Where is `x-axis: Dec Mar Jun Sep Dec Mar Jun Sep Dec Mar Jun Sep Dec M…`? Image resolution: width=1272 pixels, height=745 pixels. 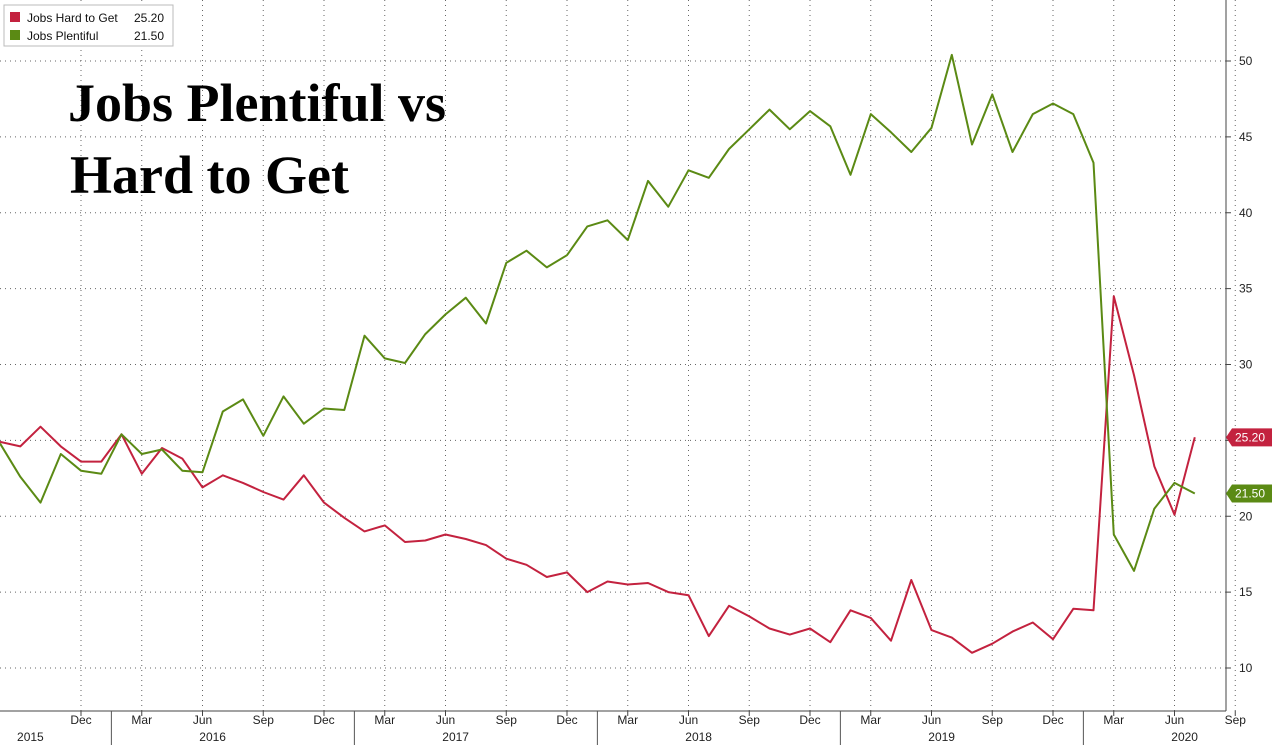
x-axis: Dec Mar Jun Sep Dec Mar Jun Sep Dec Mar Jun Sep Dec M… is located at coordinates (623, 727).